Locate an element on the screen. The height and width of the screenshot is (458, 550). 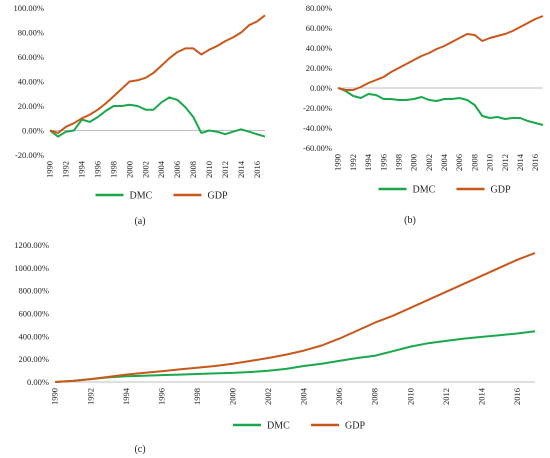
y-tick-label: 600.00% is located at coordinates (34, 314).